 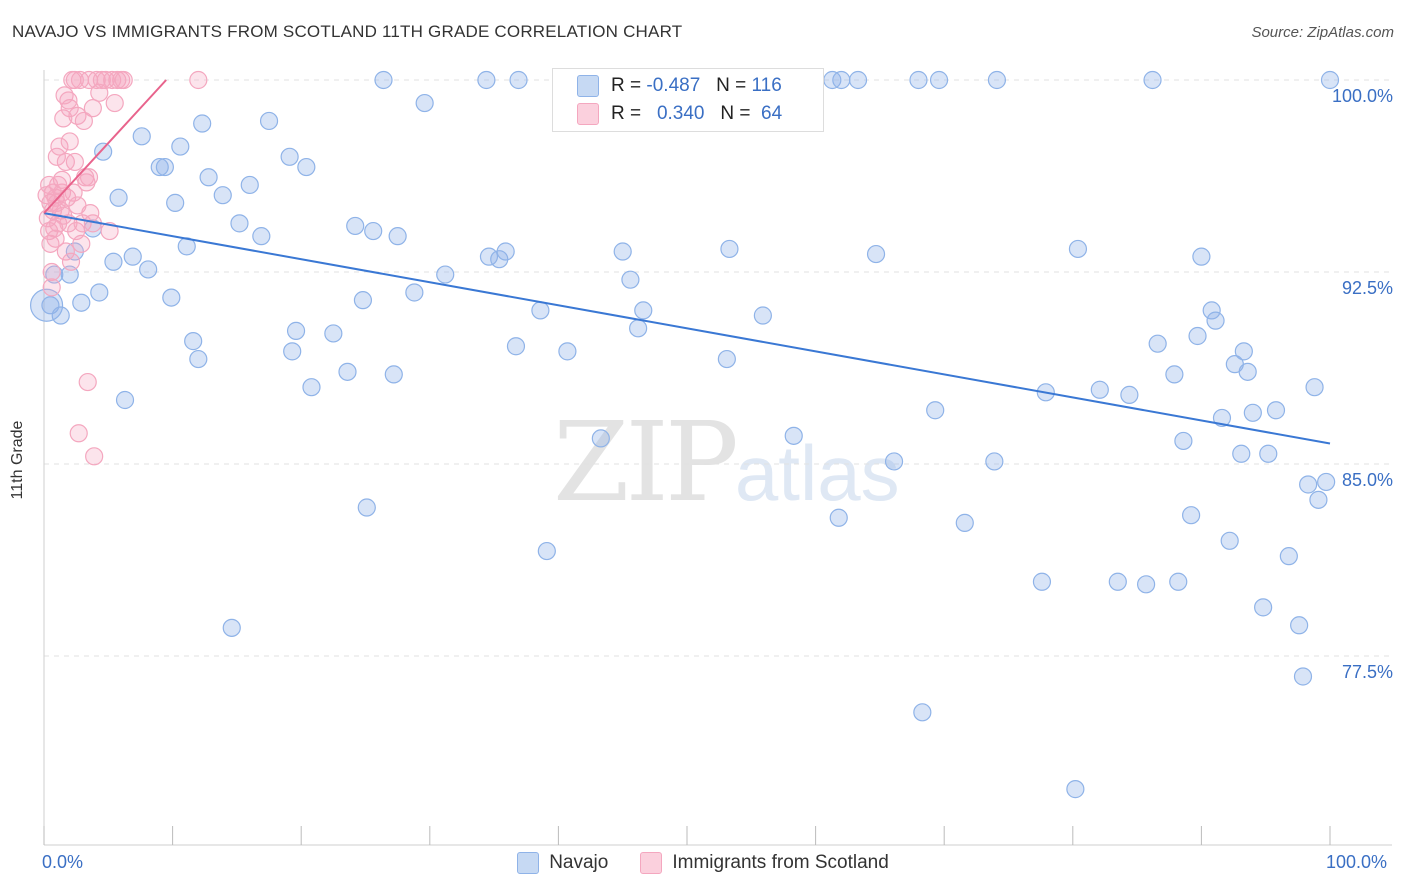 What do you see at coordinates (1367, 672) in the screenshot?
I see `y-tick-label: 77.5%` at bounding box center [1367, 672].